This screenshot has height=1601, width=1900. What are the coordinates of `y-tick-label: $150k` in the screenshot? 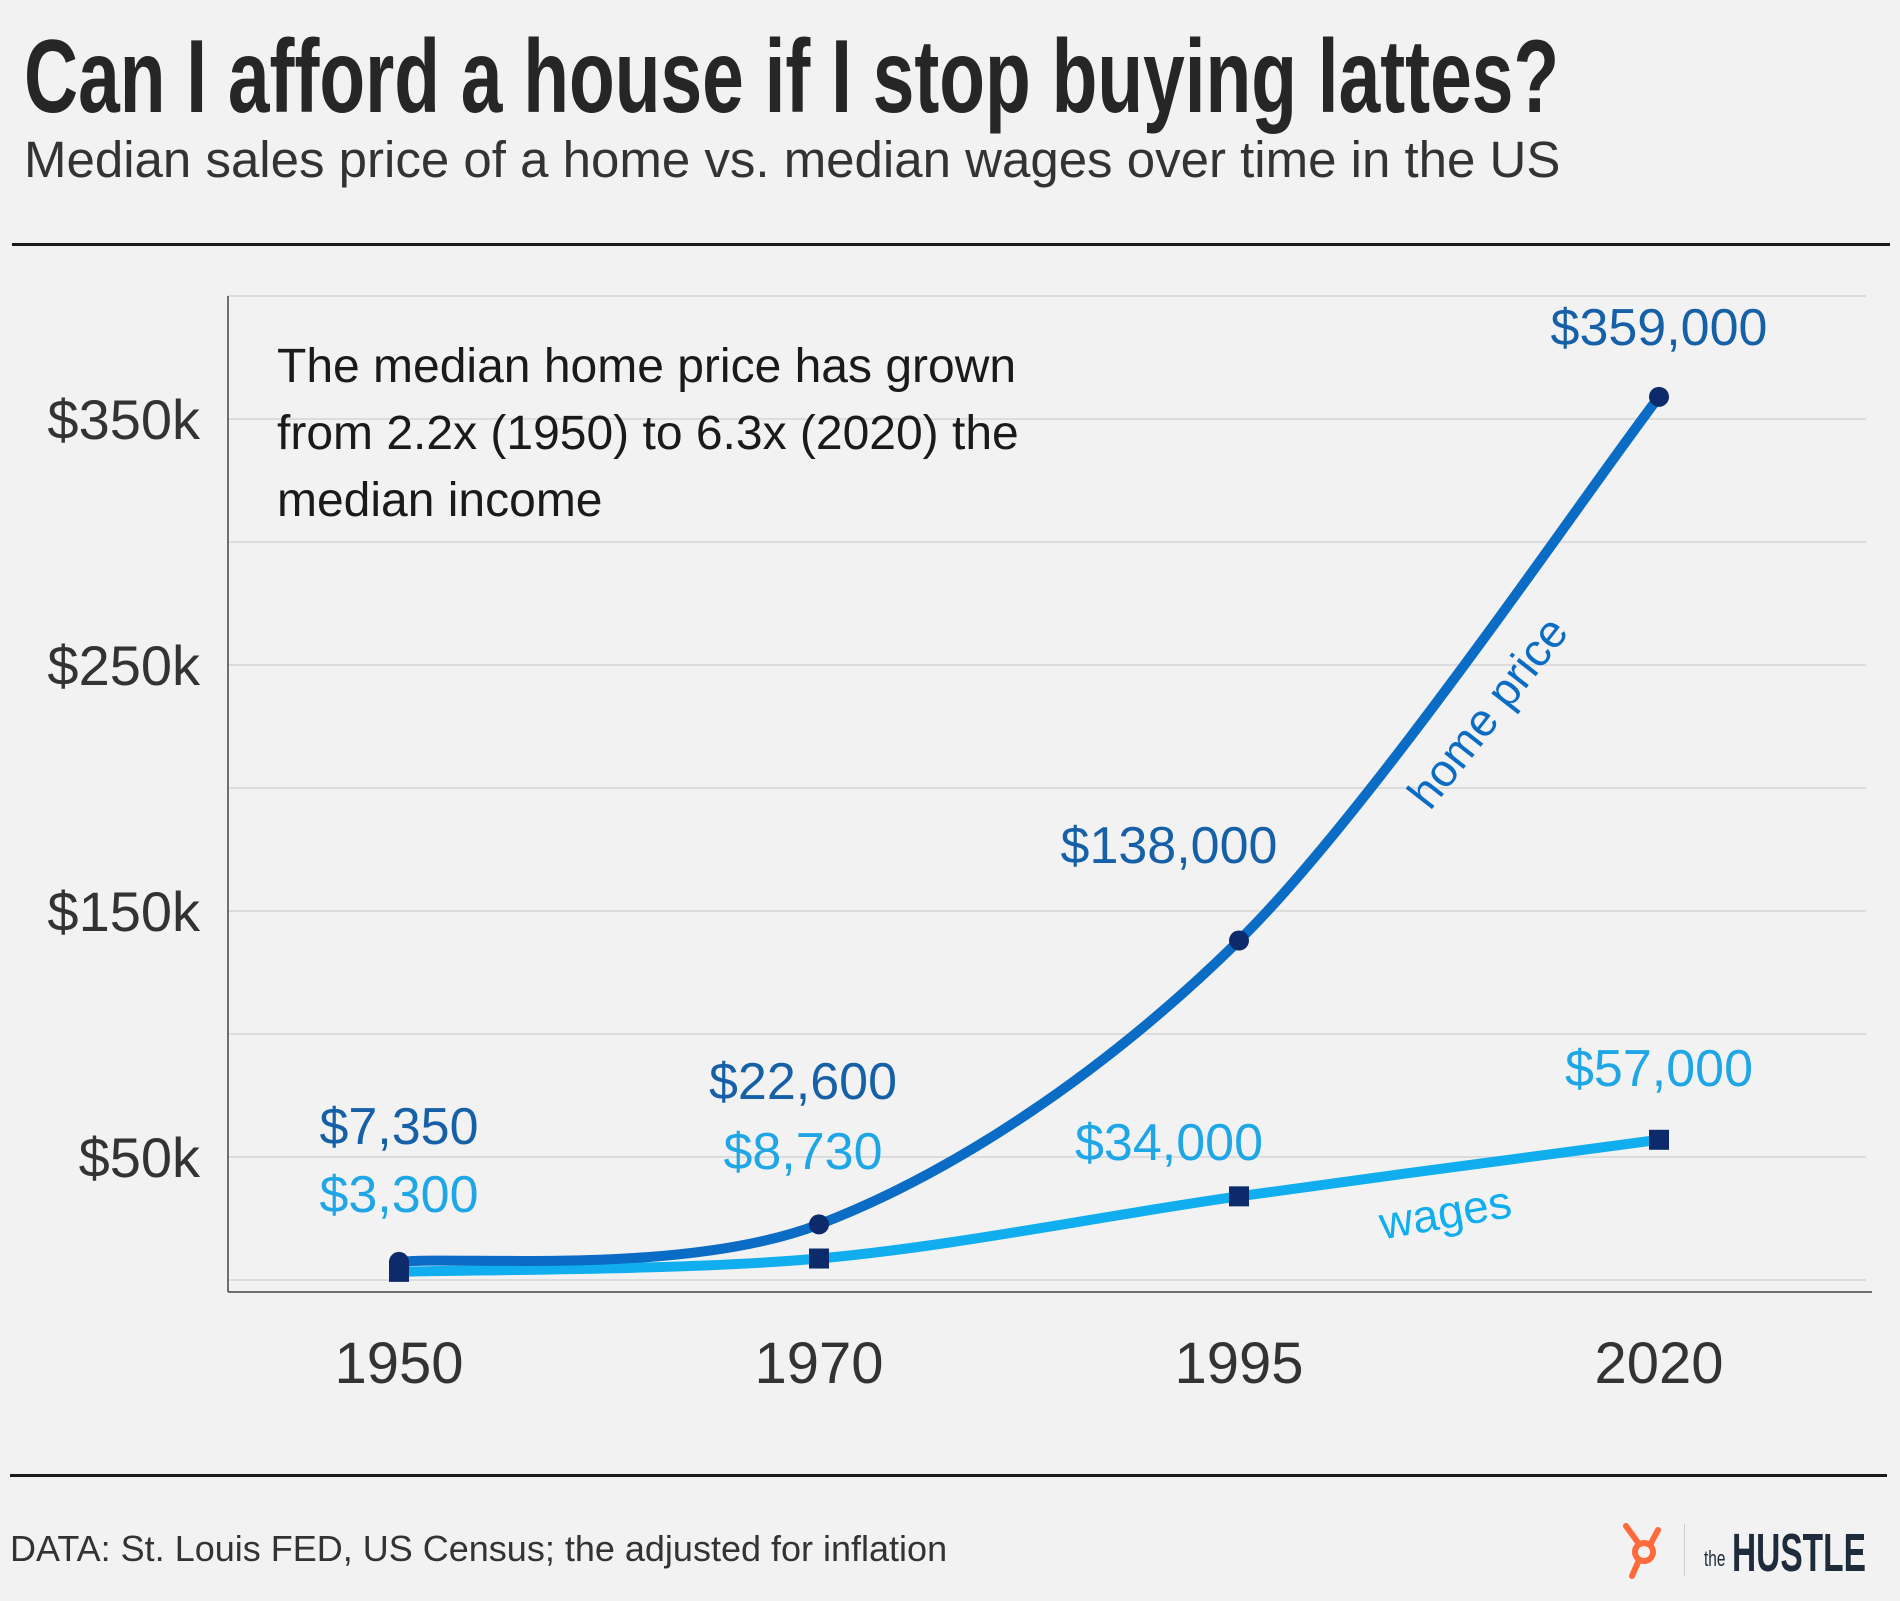 It's located at (124, 911).